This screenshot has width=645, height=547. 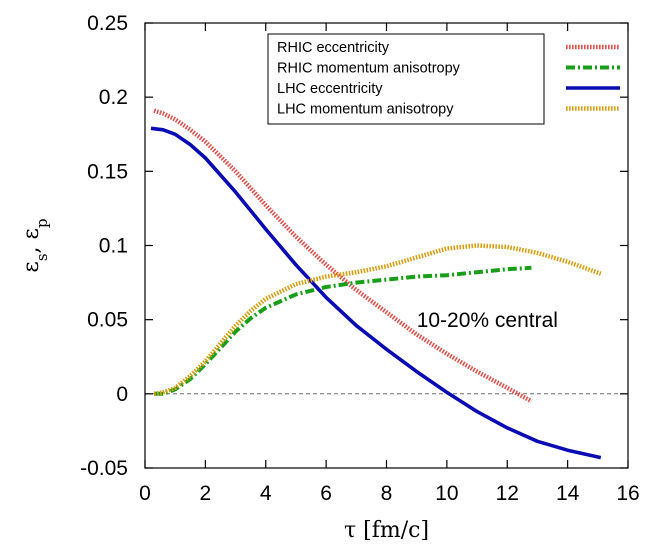 I want to click on y-axis-label-sub-p: p, so click(x=42, y=223).